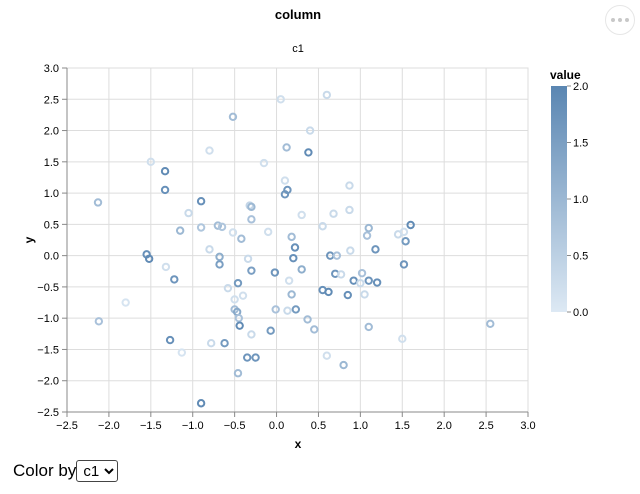  Describe the element at coordinates (48, 382) in the screenshot. I see `y-tick-label: −2.0` at that location.